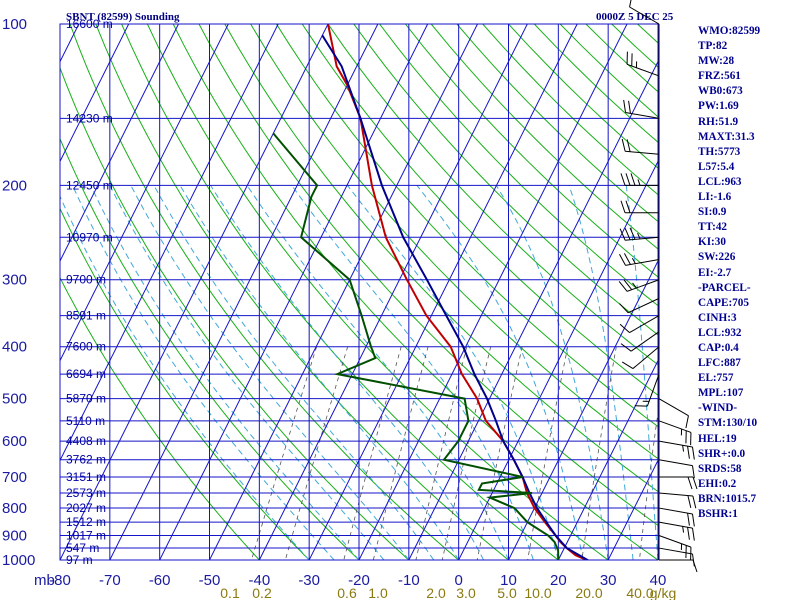  Describe the element at coordinates (14, 185) in the screenshot. I see `pressure-label: 200` at that location.